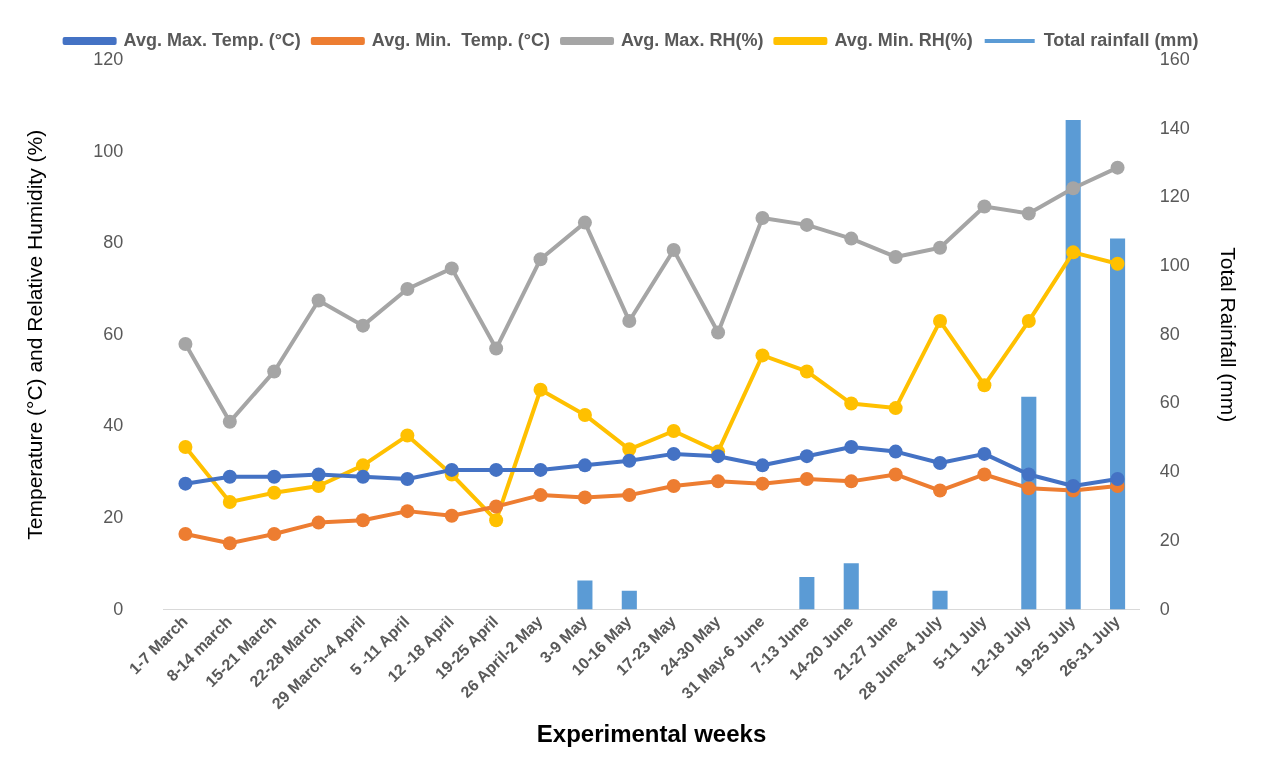 The width and height of the screenshot is (1273, 774). What do you see at coordinates (1174, 58) in the screenshot?
I see `y2-tick-label: 160` at bounding box center [1174, 58].